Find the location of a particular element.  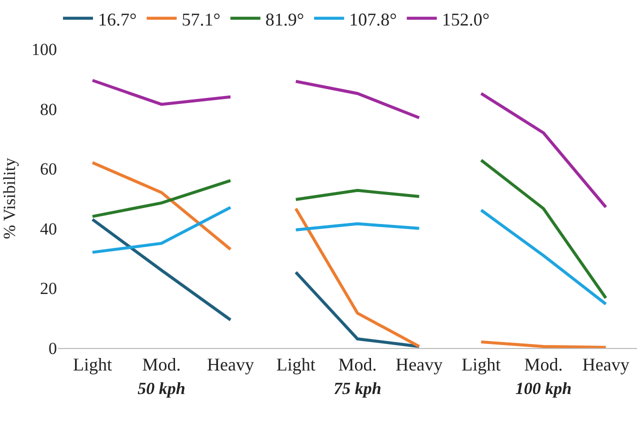

x-axis-title: 100 kph is located at coordinates (543, 388).